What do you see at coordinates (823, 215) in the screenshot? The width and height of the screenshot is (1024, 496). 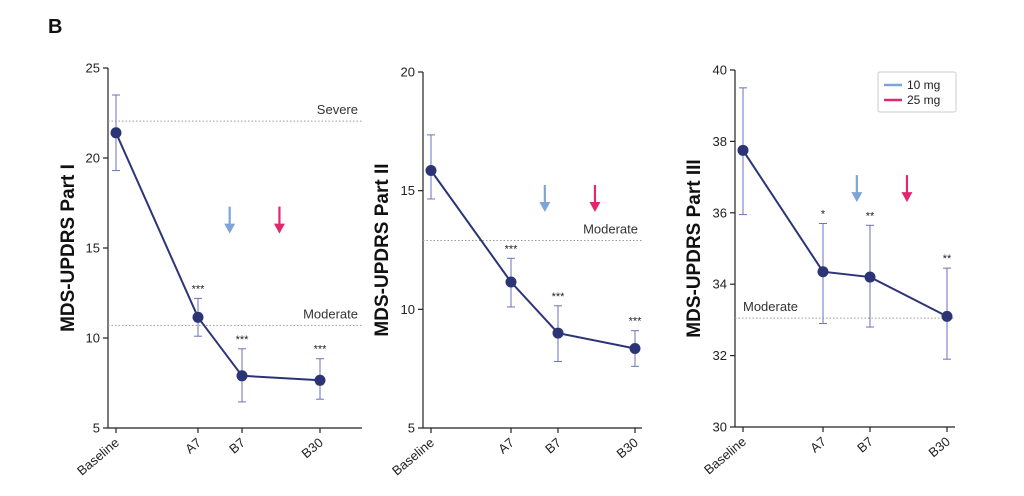 I see `significance-marker: *` at bounding box center [823, 215].